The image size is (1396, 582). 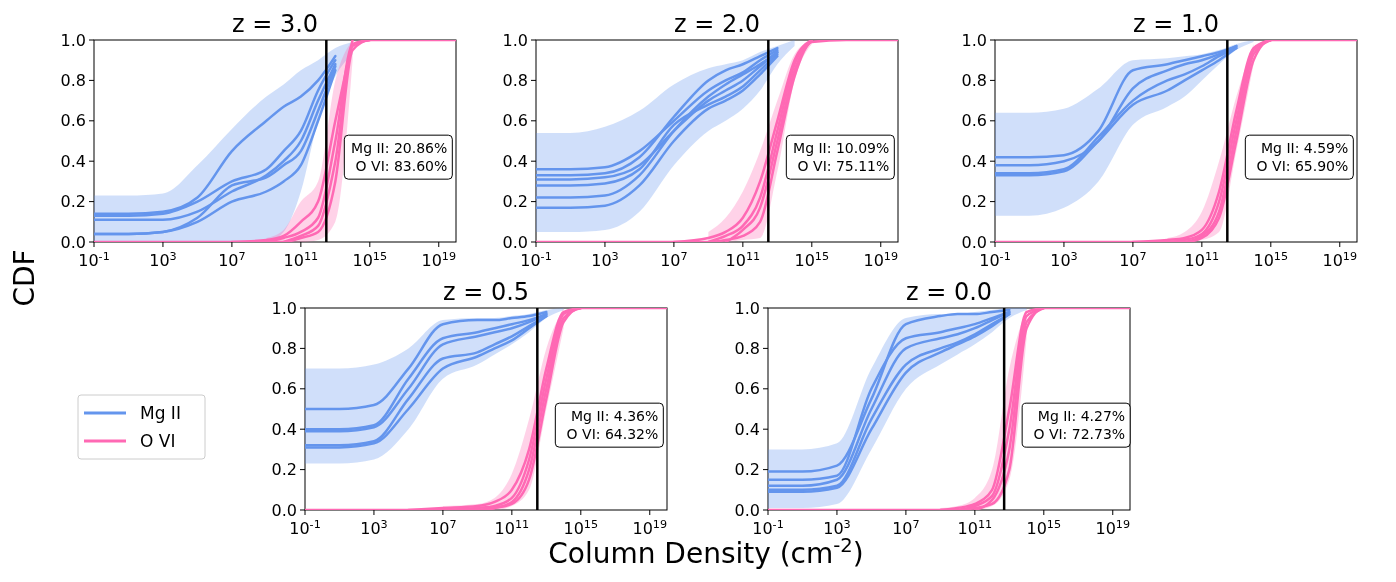 I want to click on legend-label: Mg II, so click(x=160, y=413).